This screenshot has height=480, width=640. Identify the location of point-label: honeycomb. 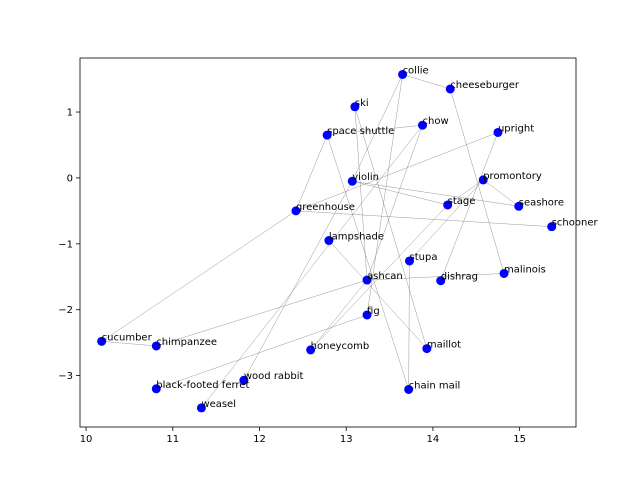
(340, 346).